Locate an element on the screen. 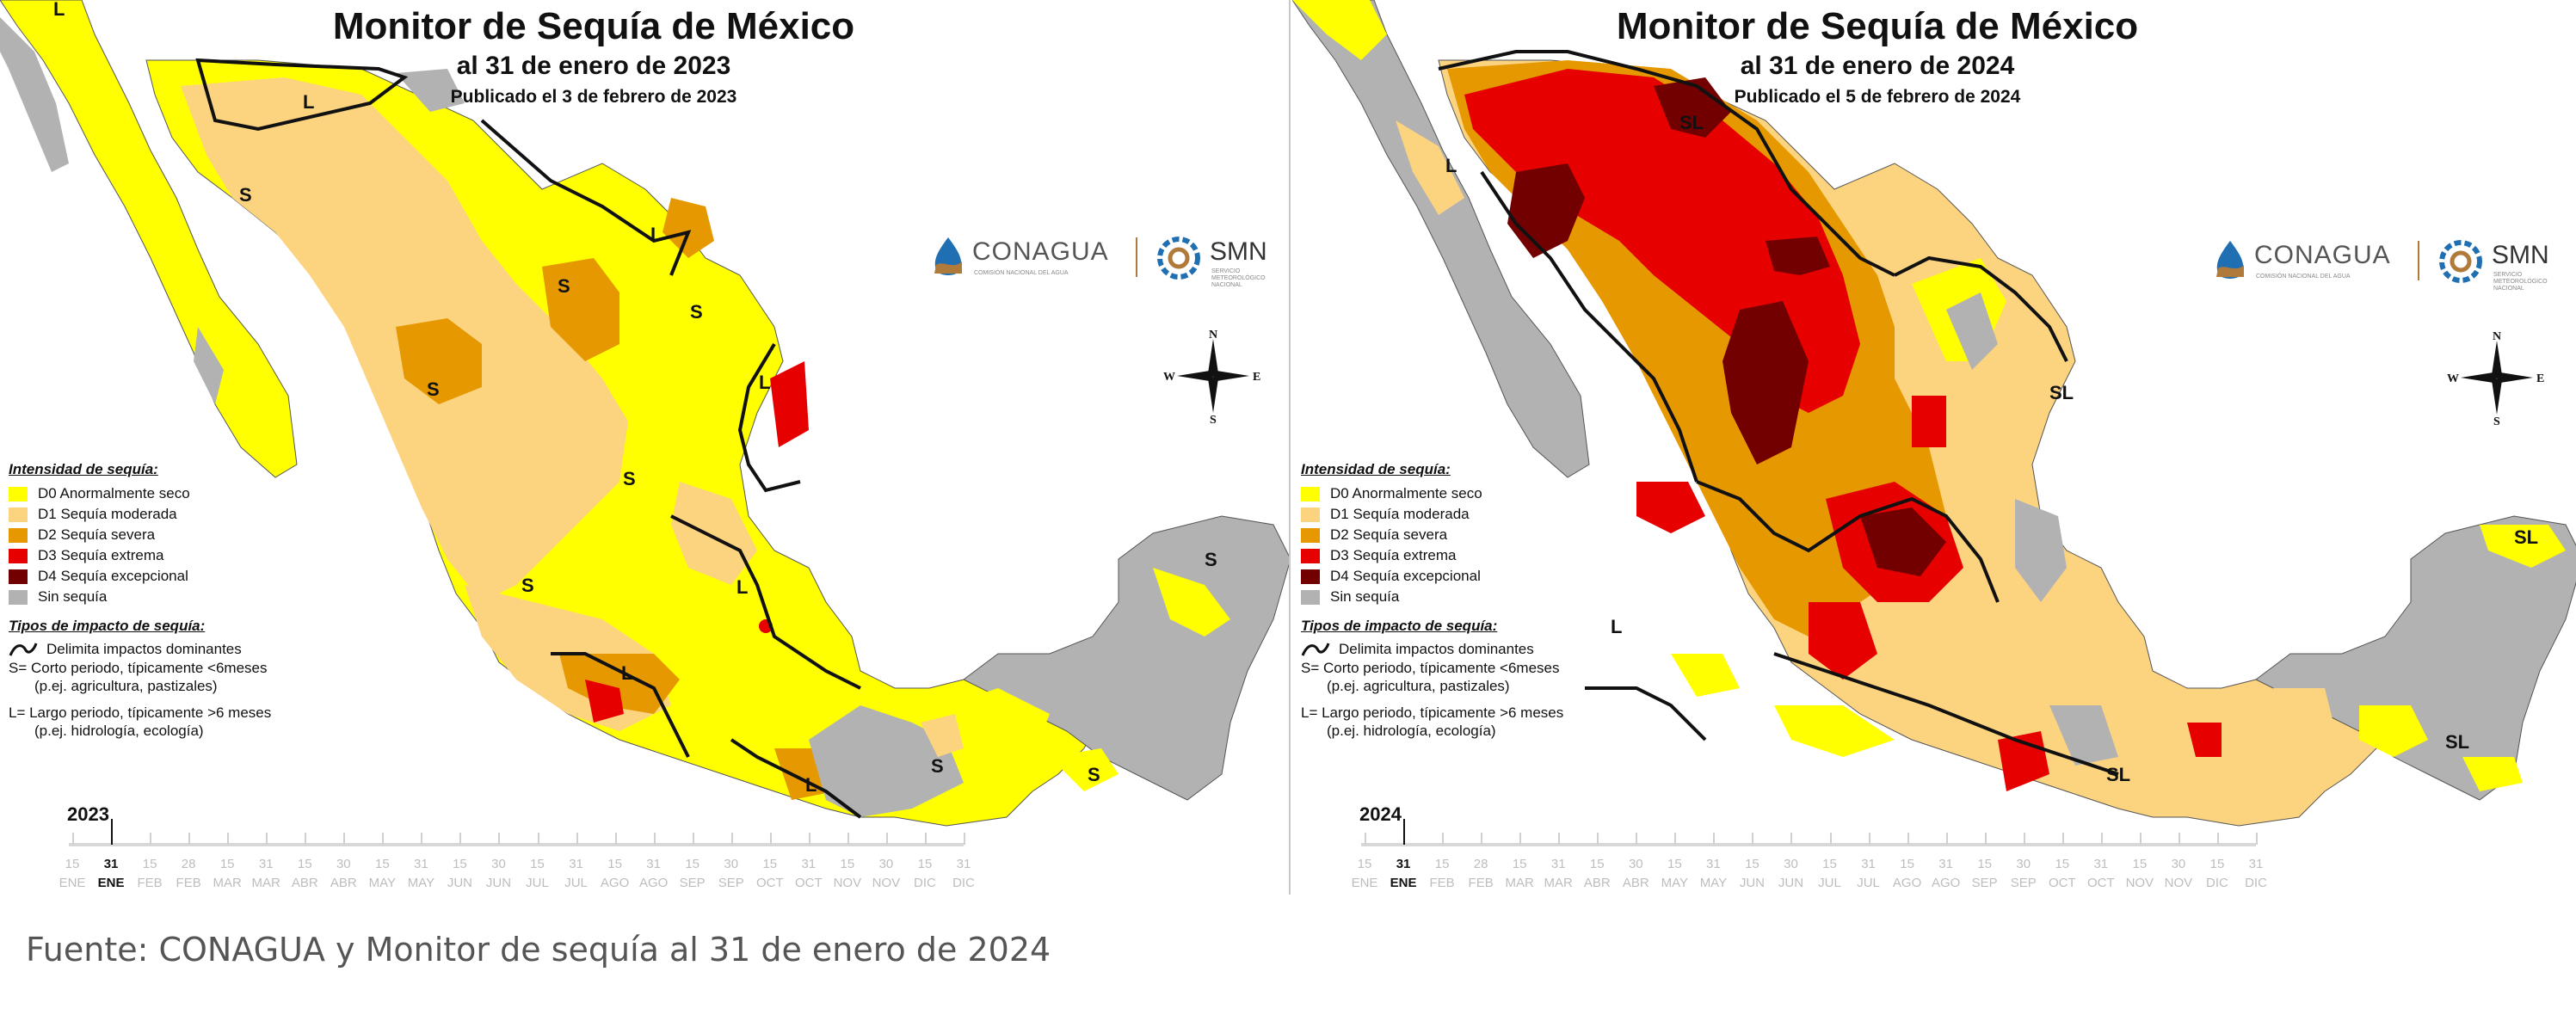  timeline-month-label: FEB is located at coordinates (150, 883).